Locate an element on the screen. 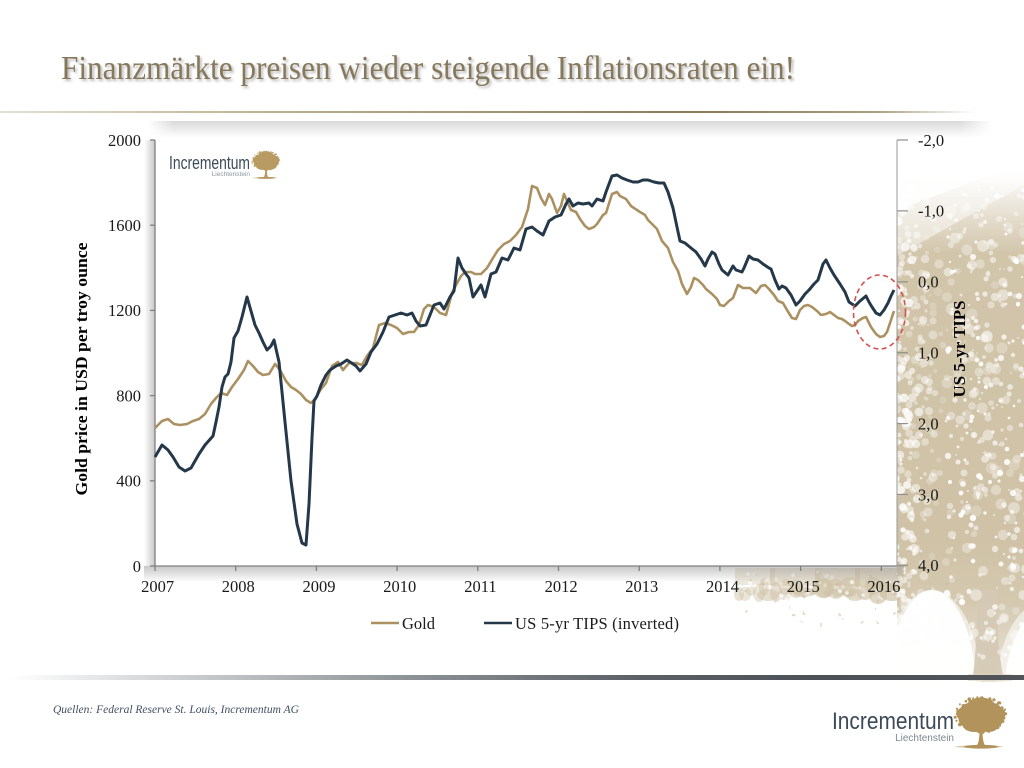 The image size is (1024, 768). svg-text: 2,0 is located at coordinates (928, 423).